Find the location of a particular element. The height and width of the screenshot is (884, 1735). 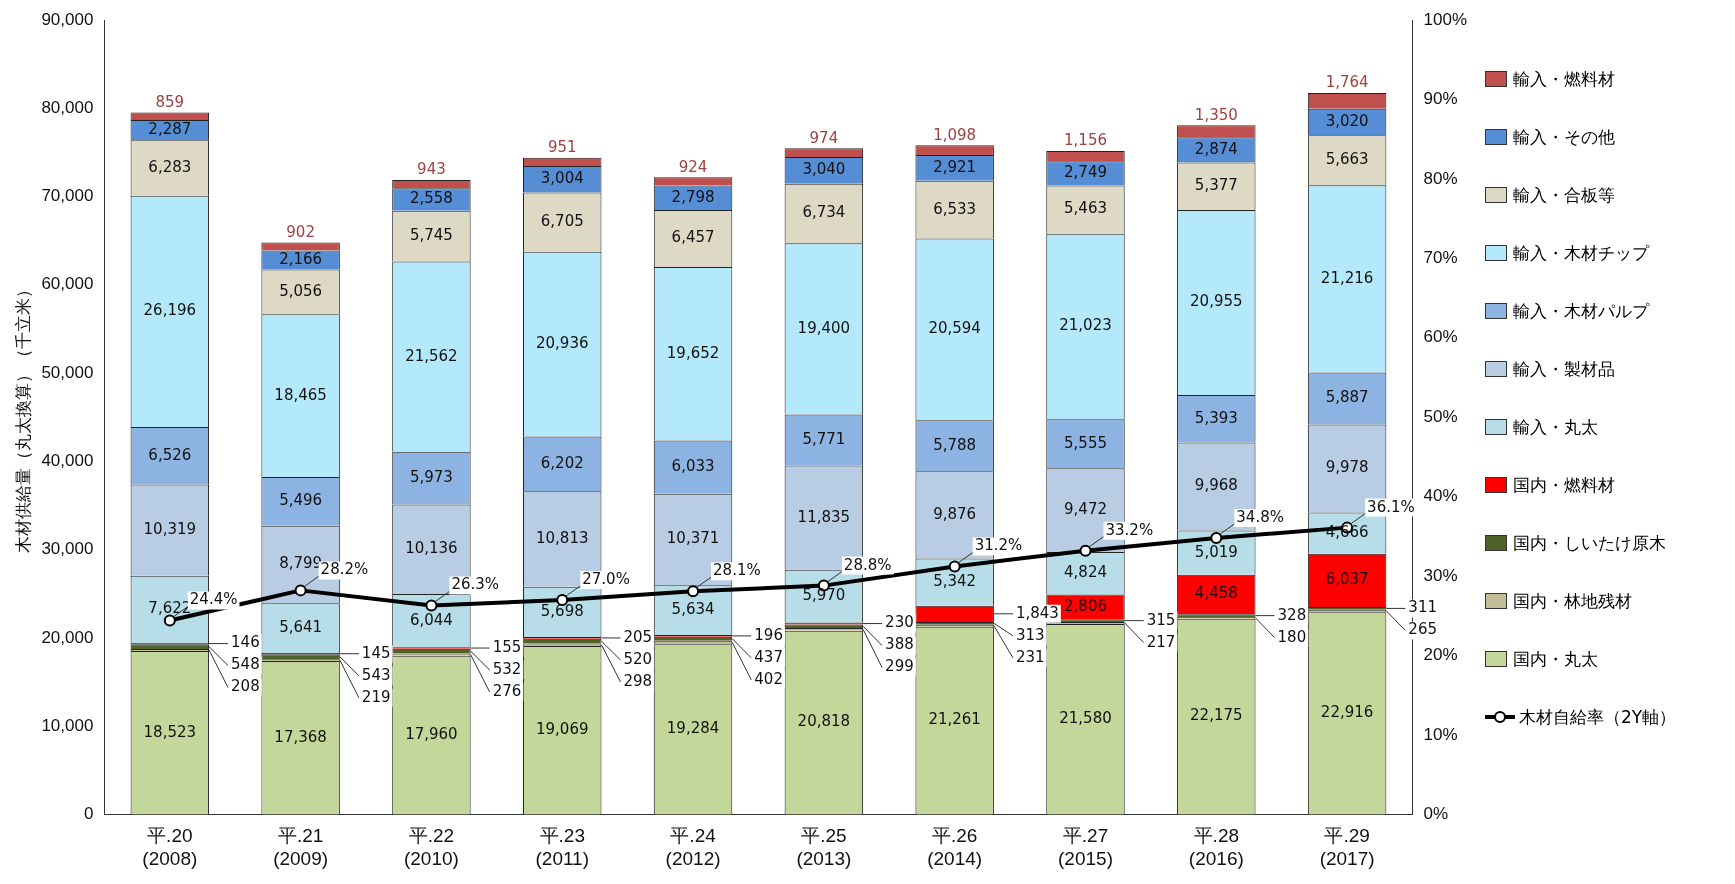

x-tick-label: 平.24 (2012) is located at coordinates (693, 847).